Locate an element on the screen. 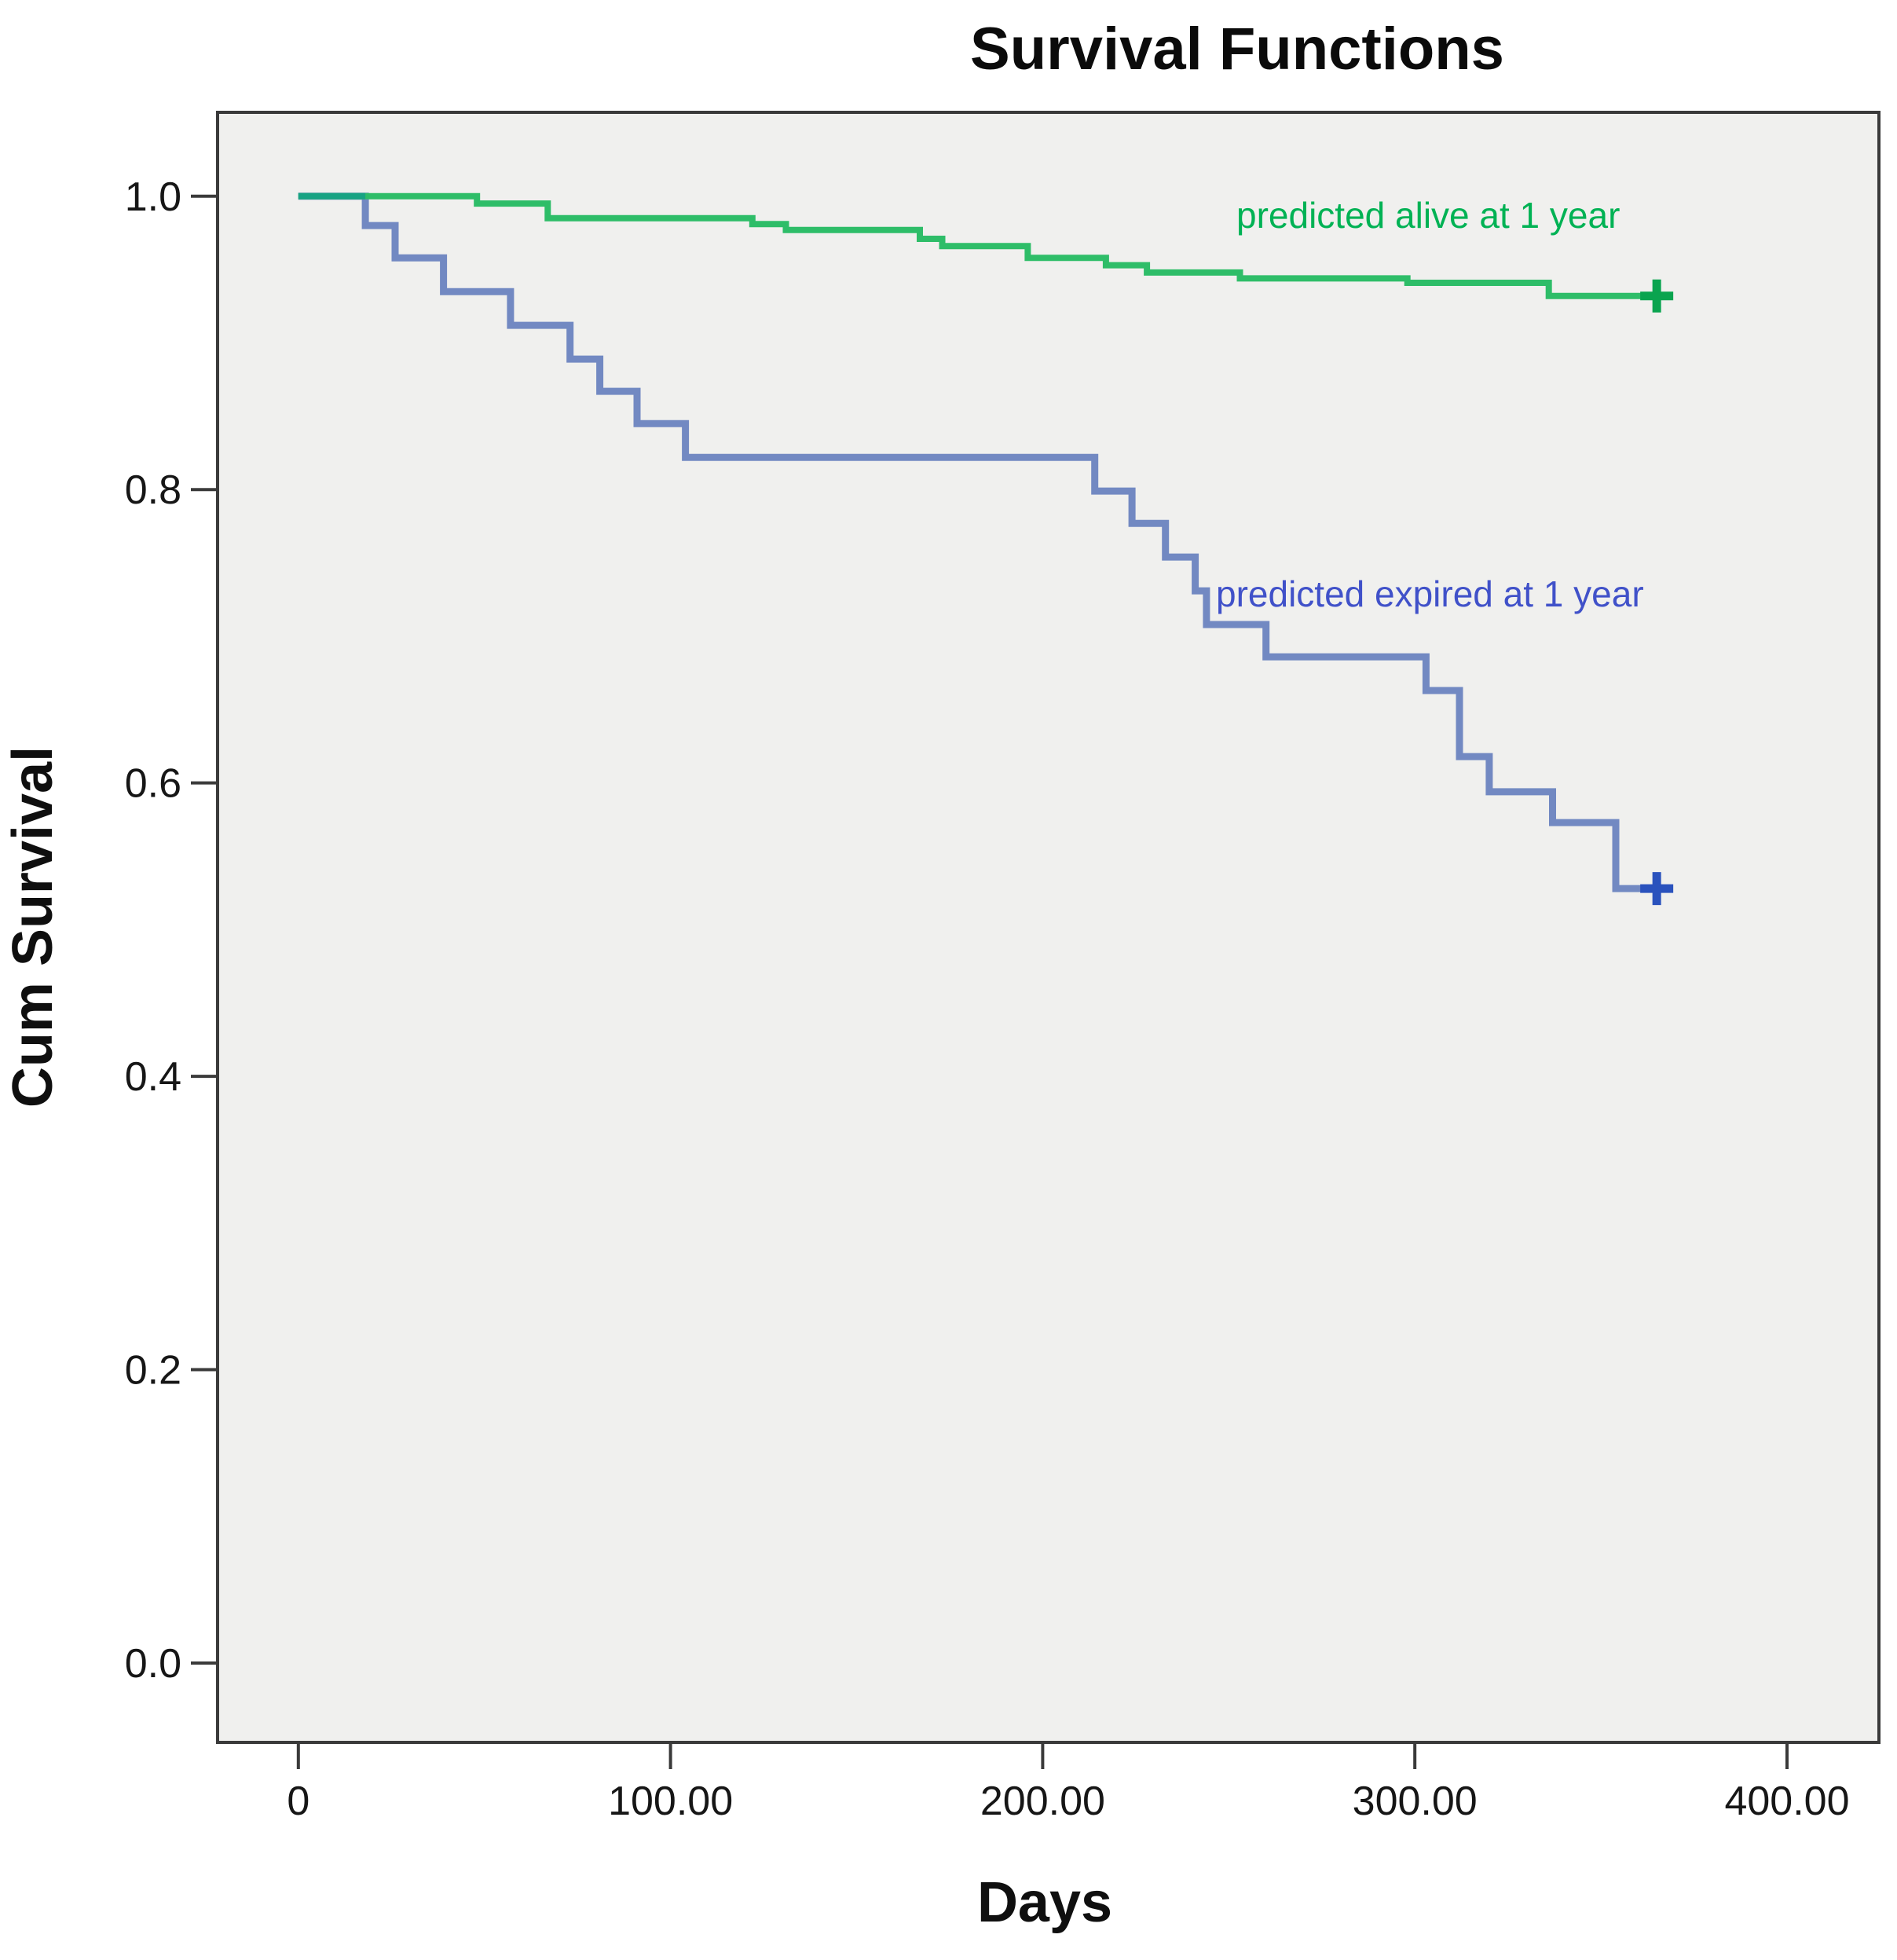  series-label-alive: predicted alive at 1 year is located at coordinates (1428, 215).